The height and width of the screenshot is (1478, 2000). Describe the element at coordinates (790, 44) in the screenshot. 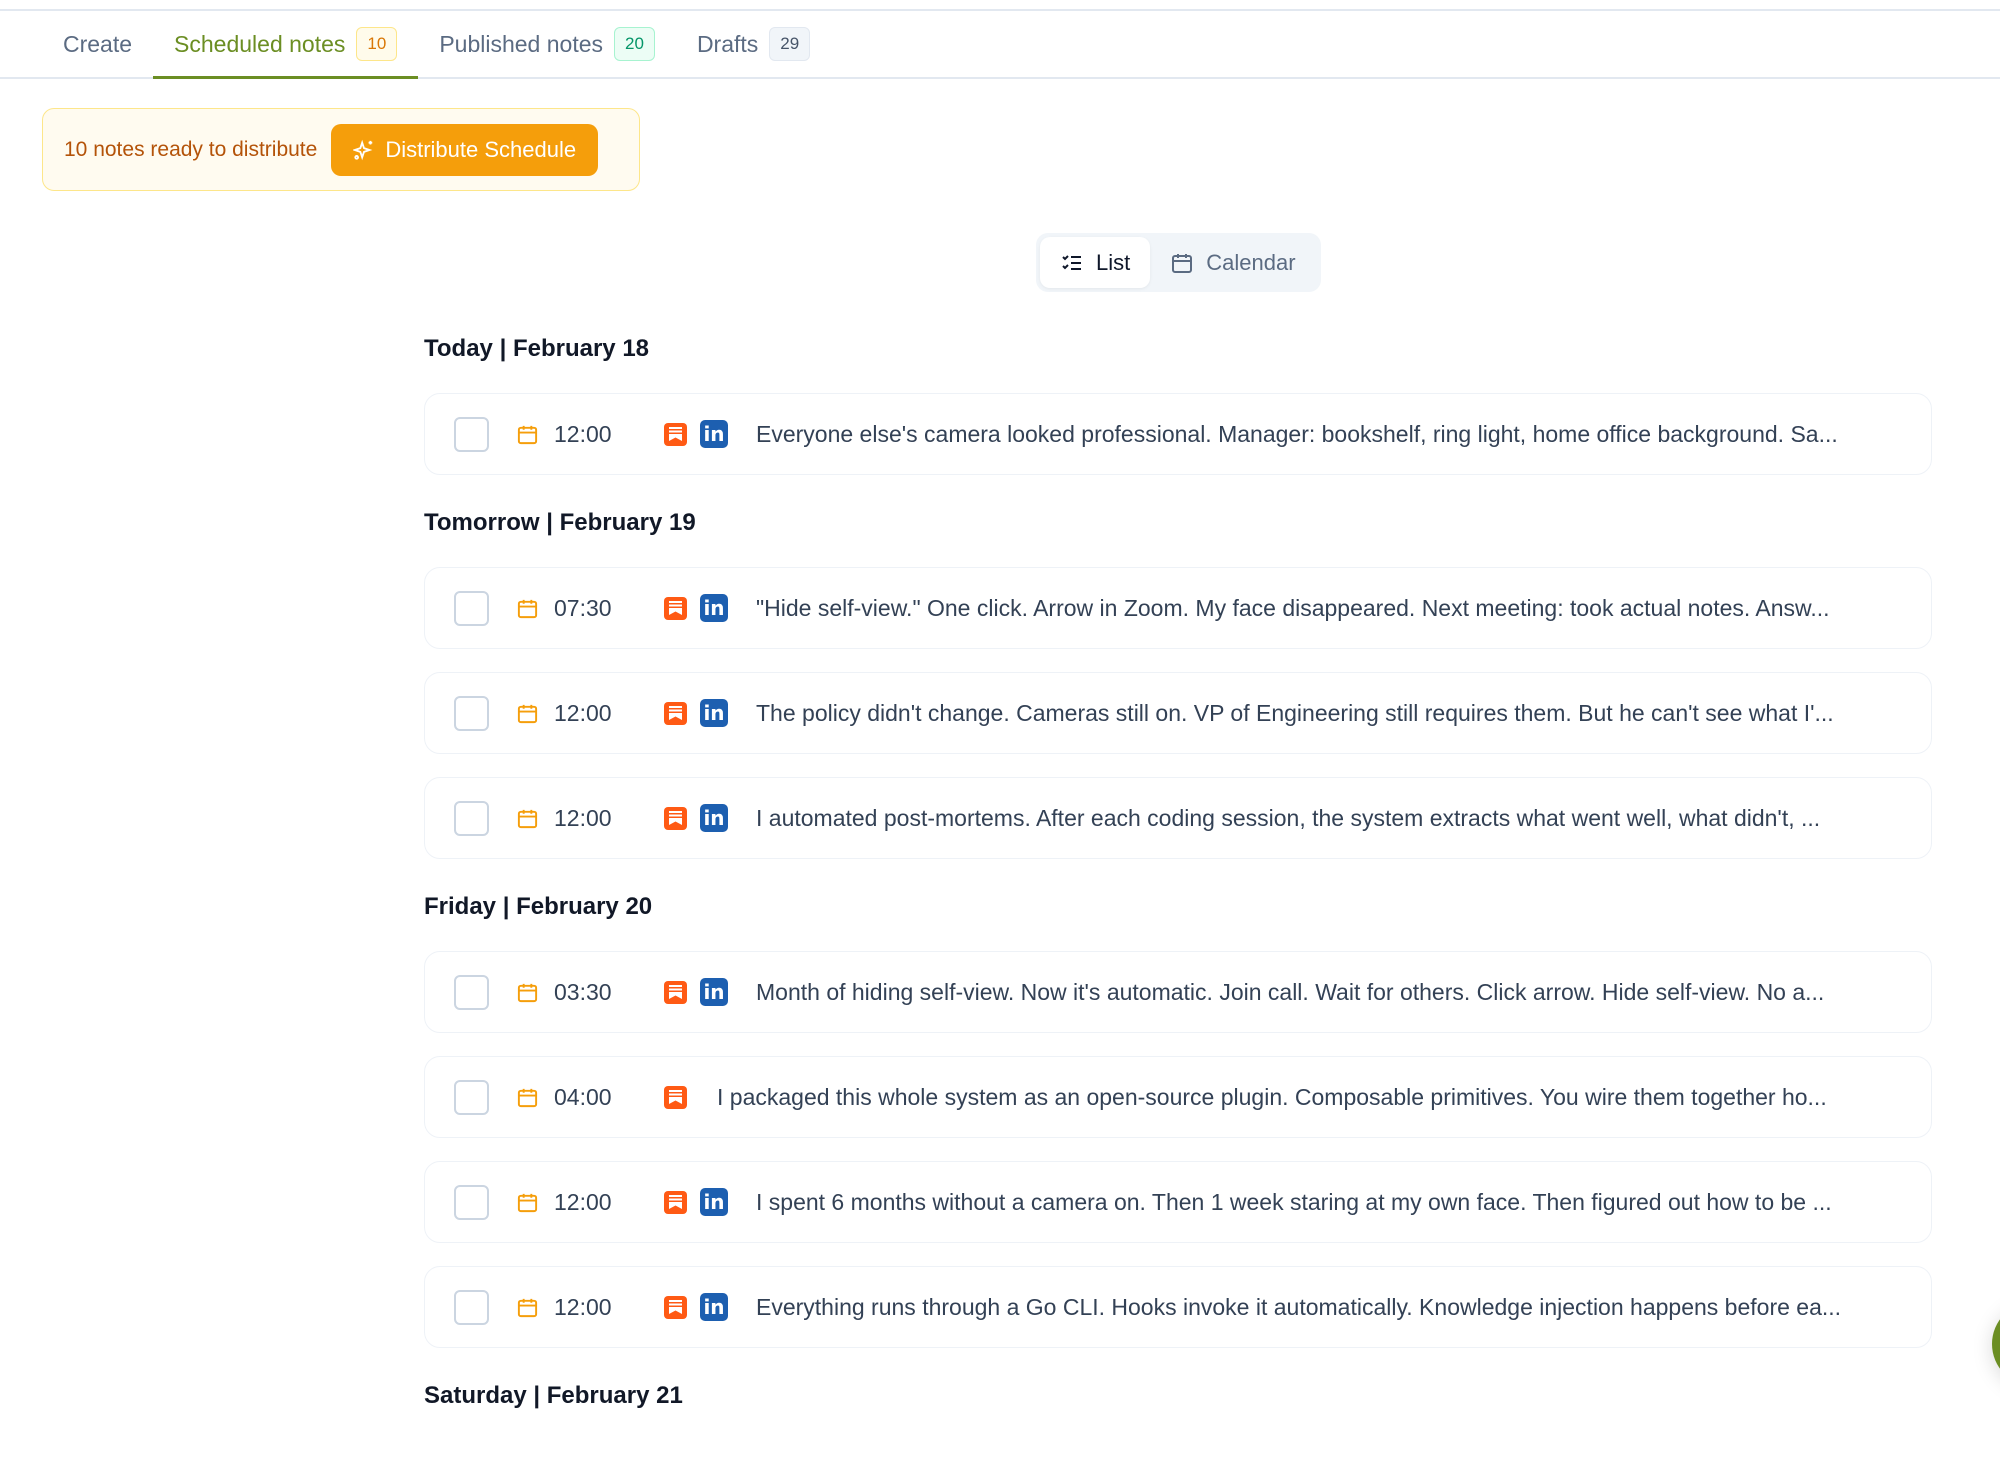

I see `count-badge: 29` at that location.